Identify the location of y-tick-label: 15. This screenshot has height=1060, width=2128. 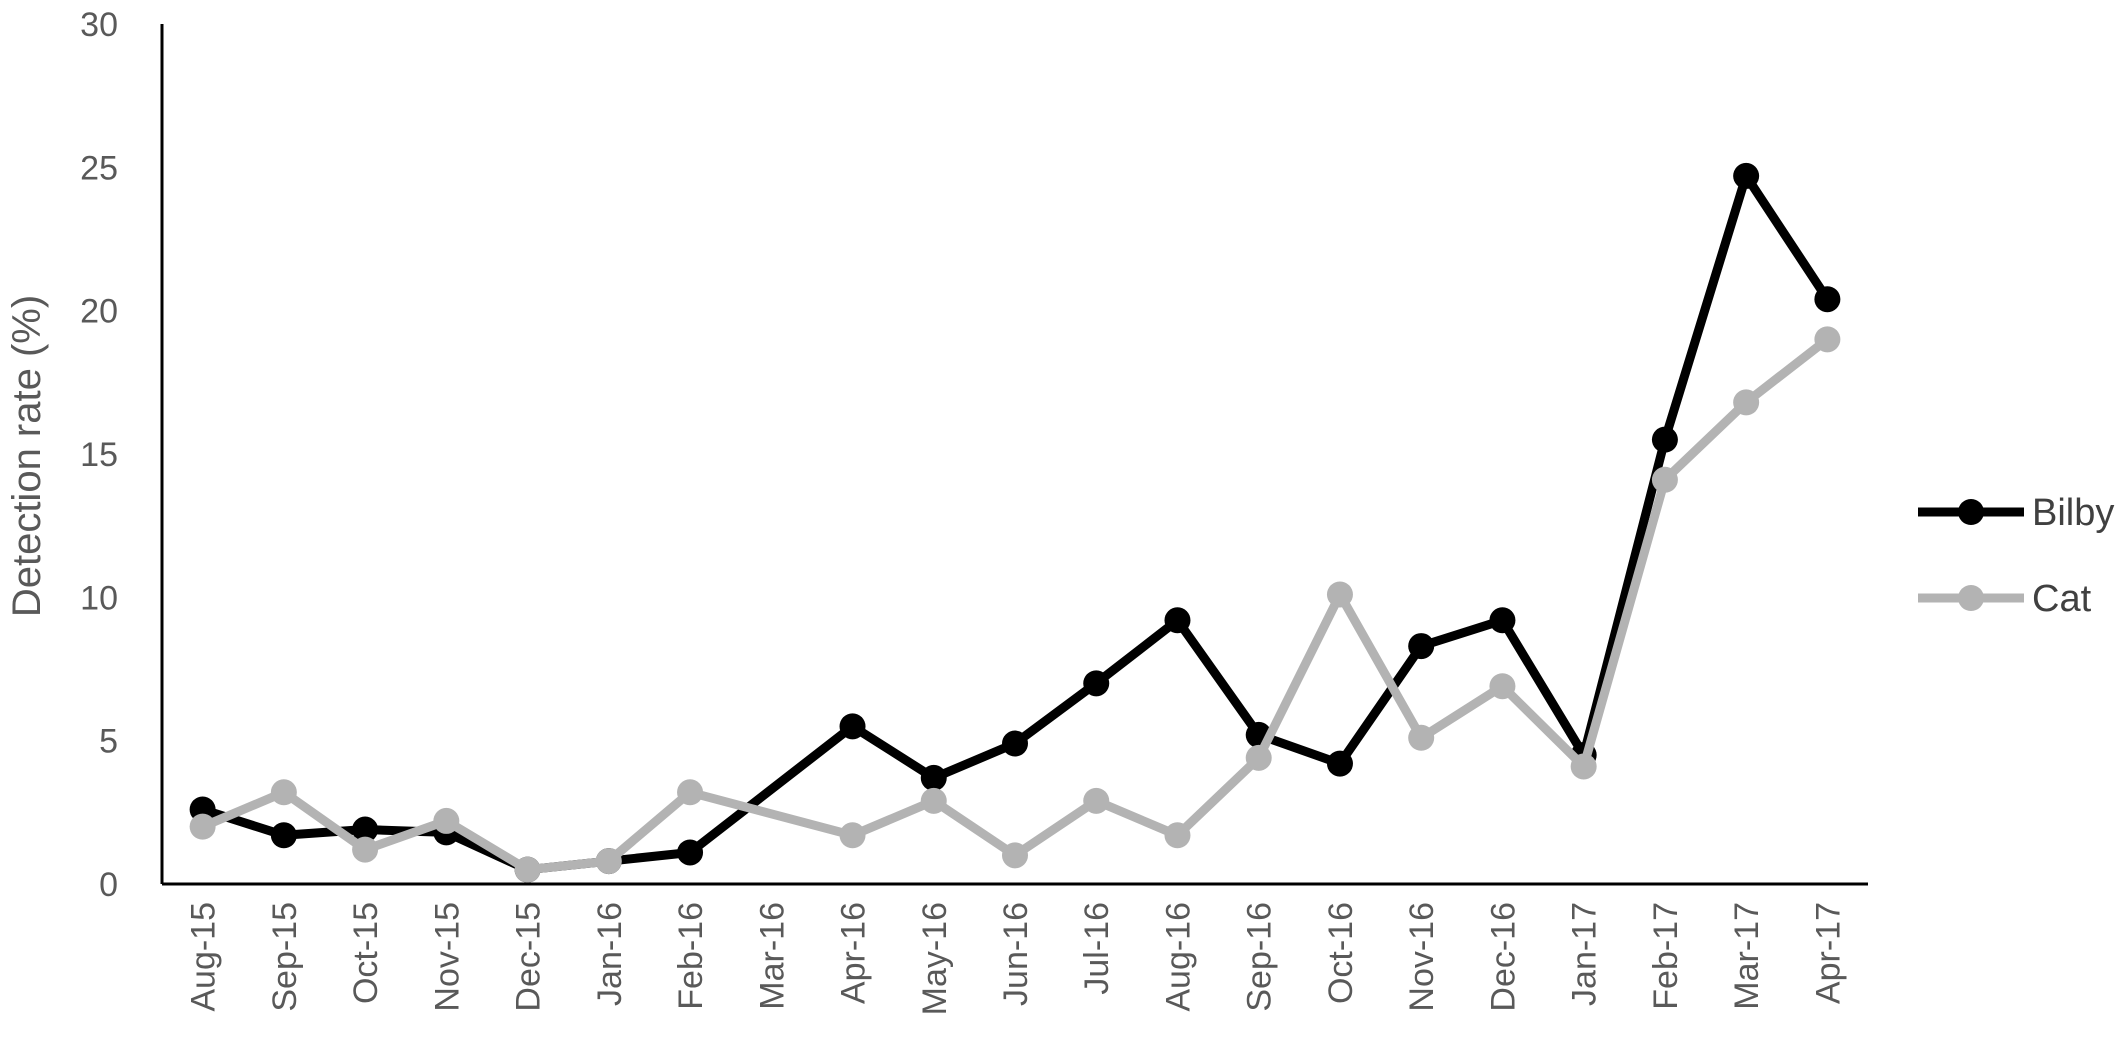
(99, 455).